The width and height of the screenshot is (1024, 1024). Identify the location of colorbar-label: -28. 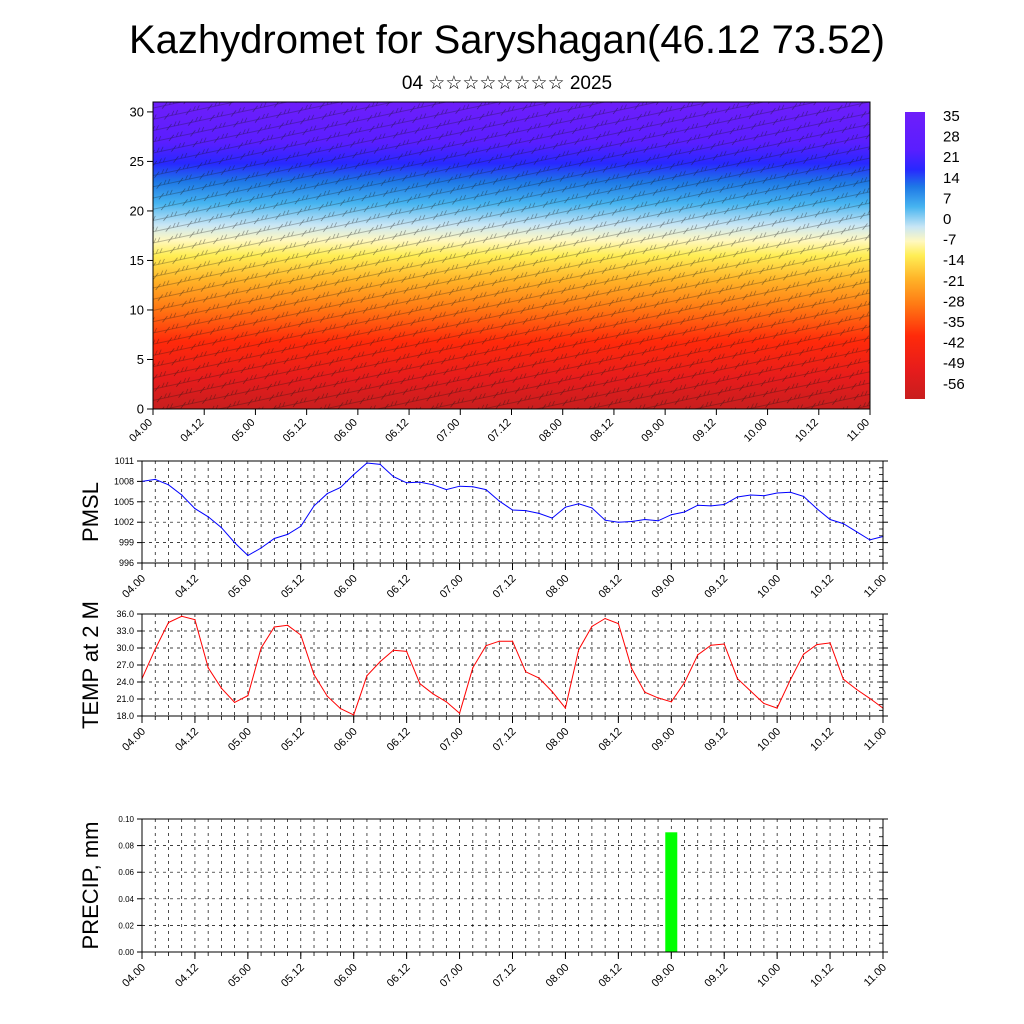
(954, 301).